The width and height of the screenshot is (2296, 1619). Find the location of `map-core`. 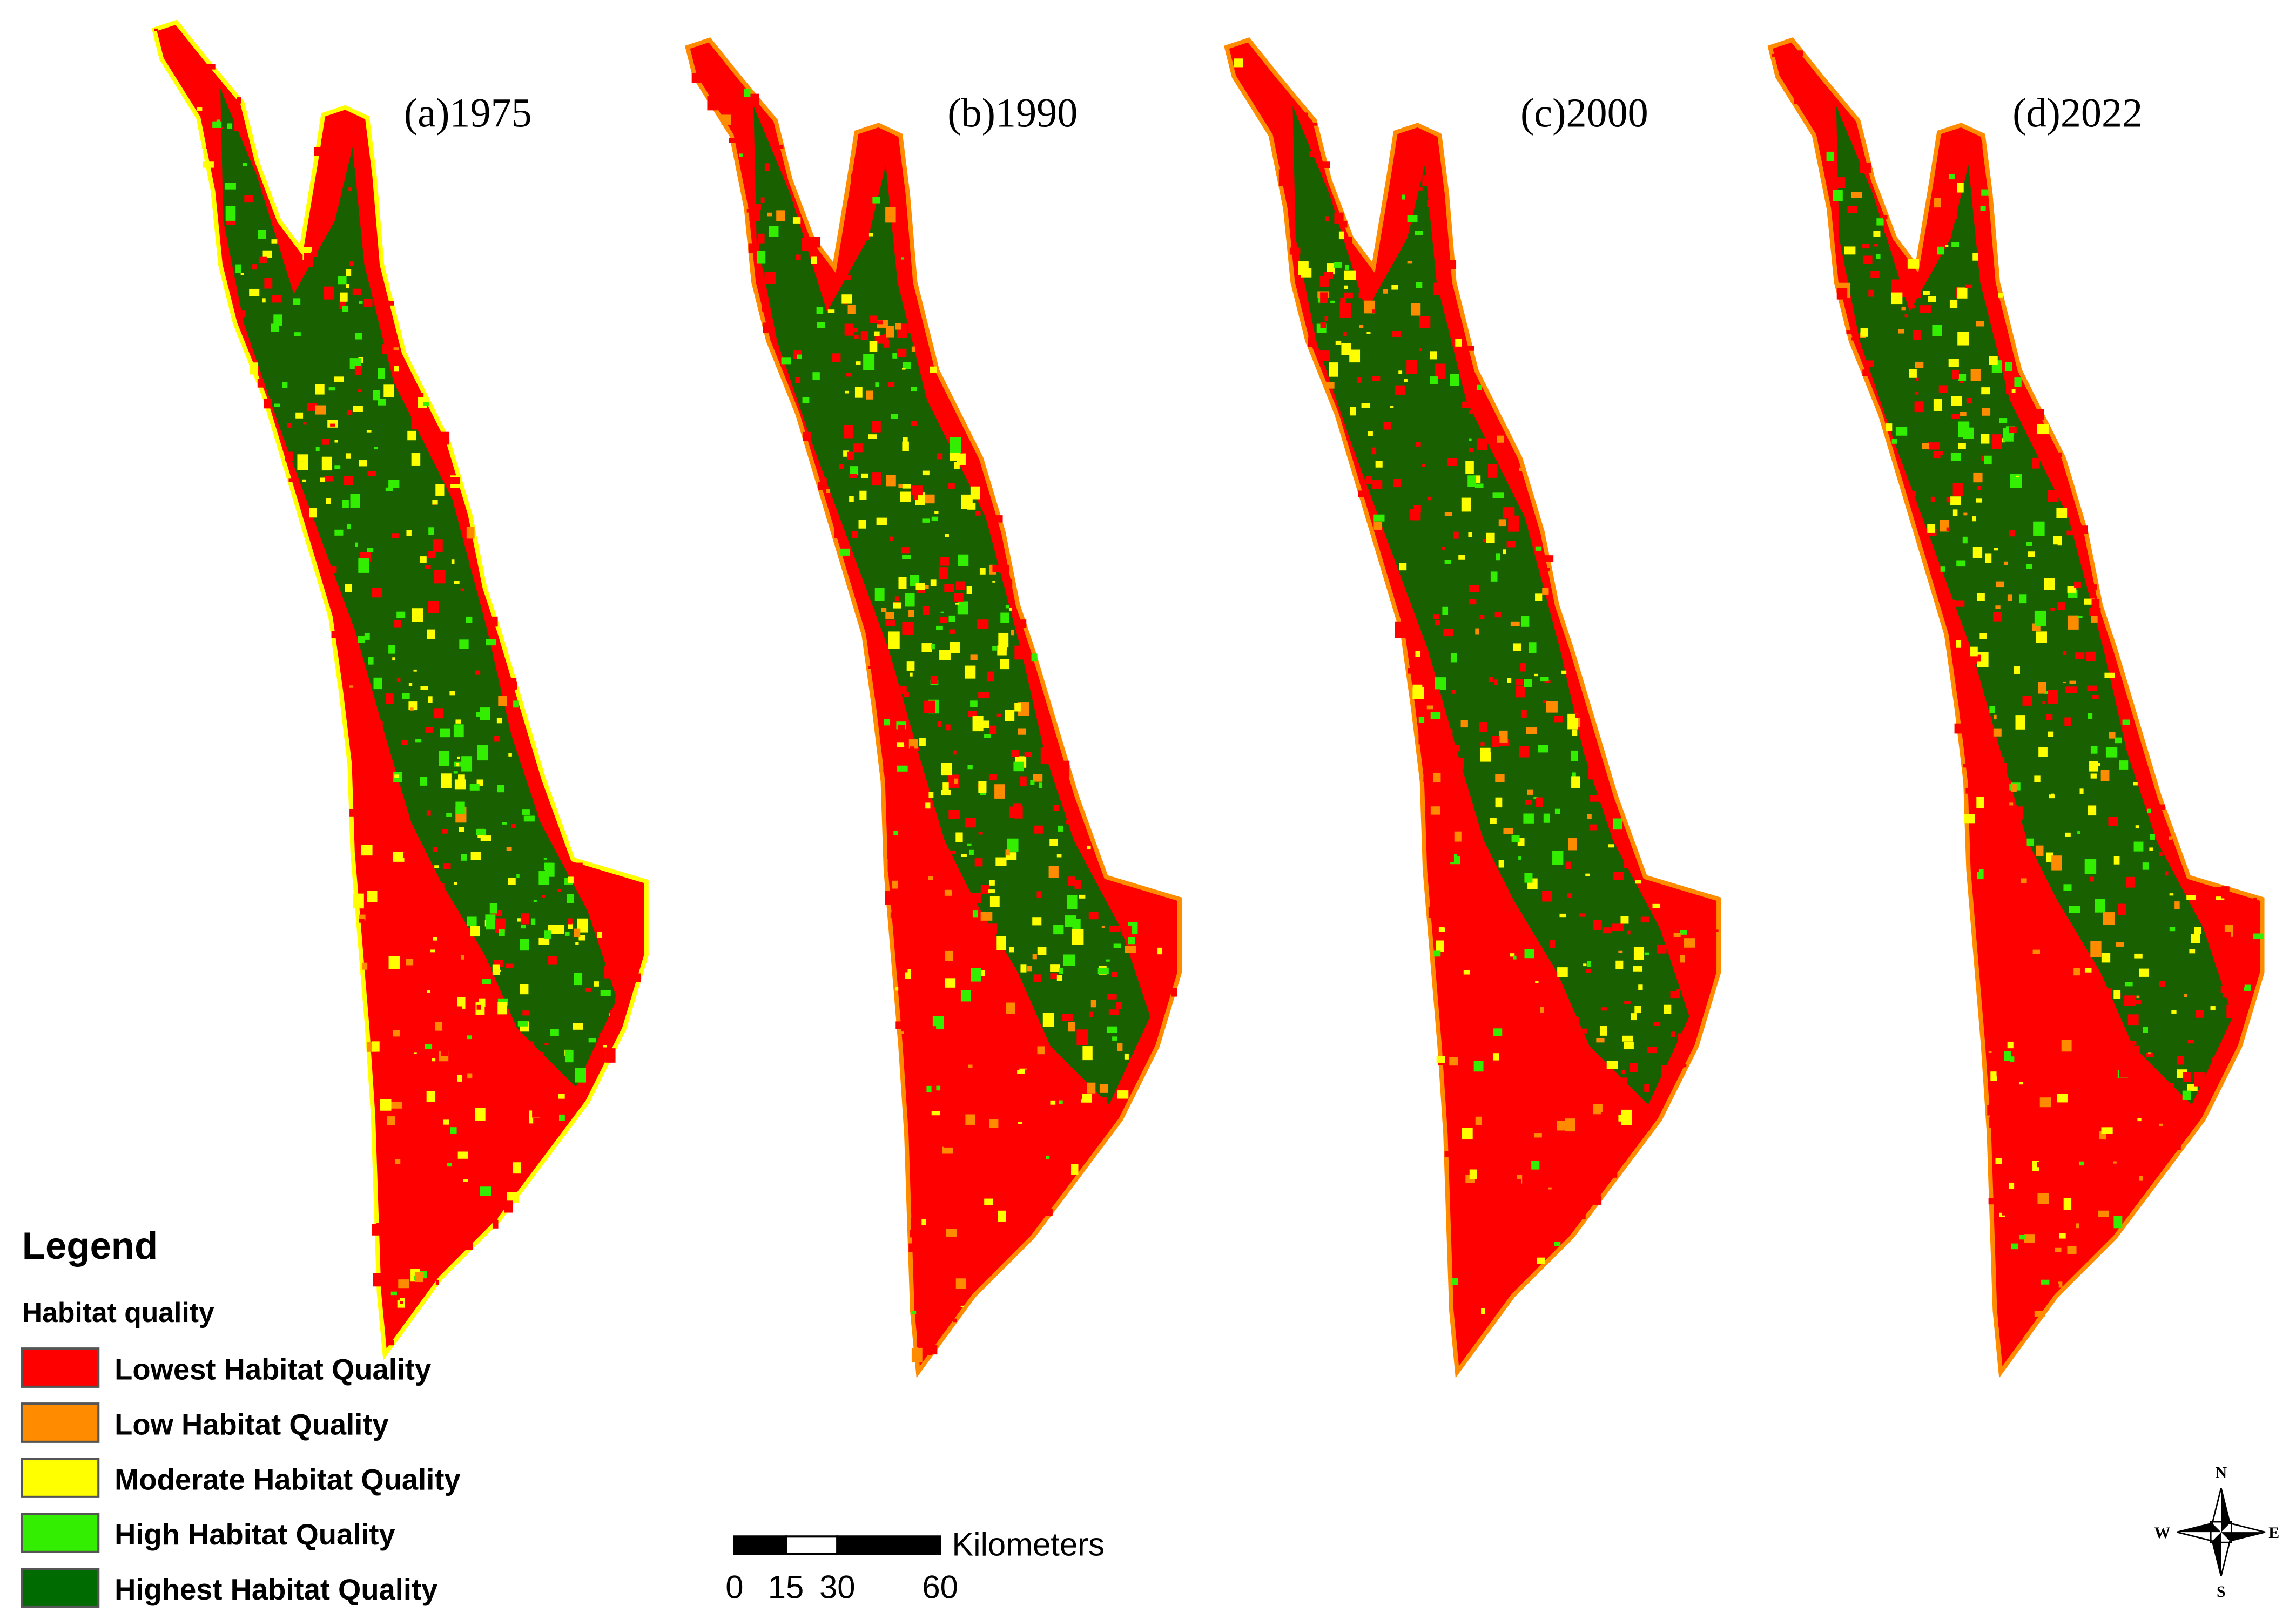

map-core is located at coordinates (418, 588).